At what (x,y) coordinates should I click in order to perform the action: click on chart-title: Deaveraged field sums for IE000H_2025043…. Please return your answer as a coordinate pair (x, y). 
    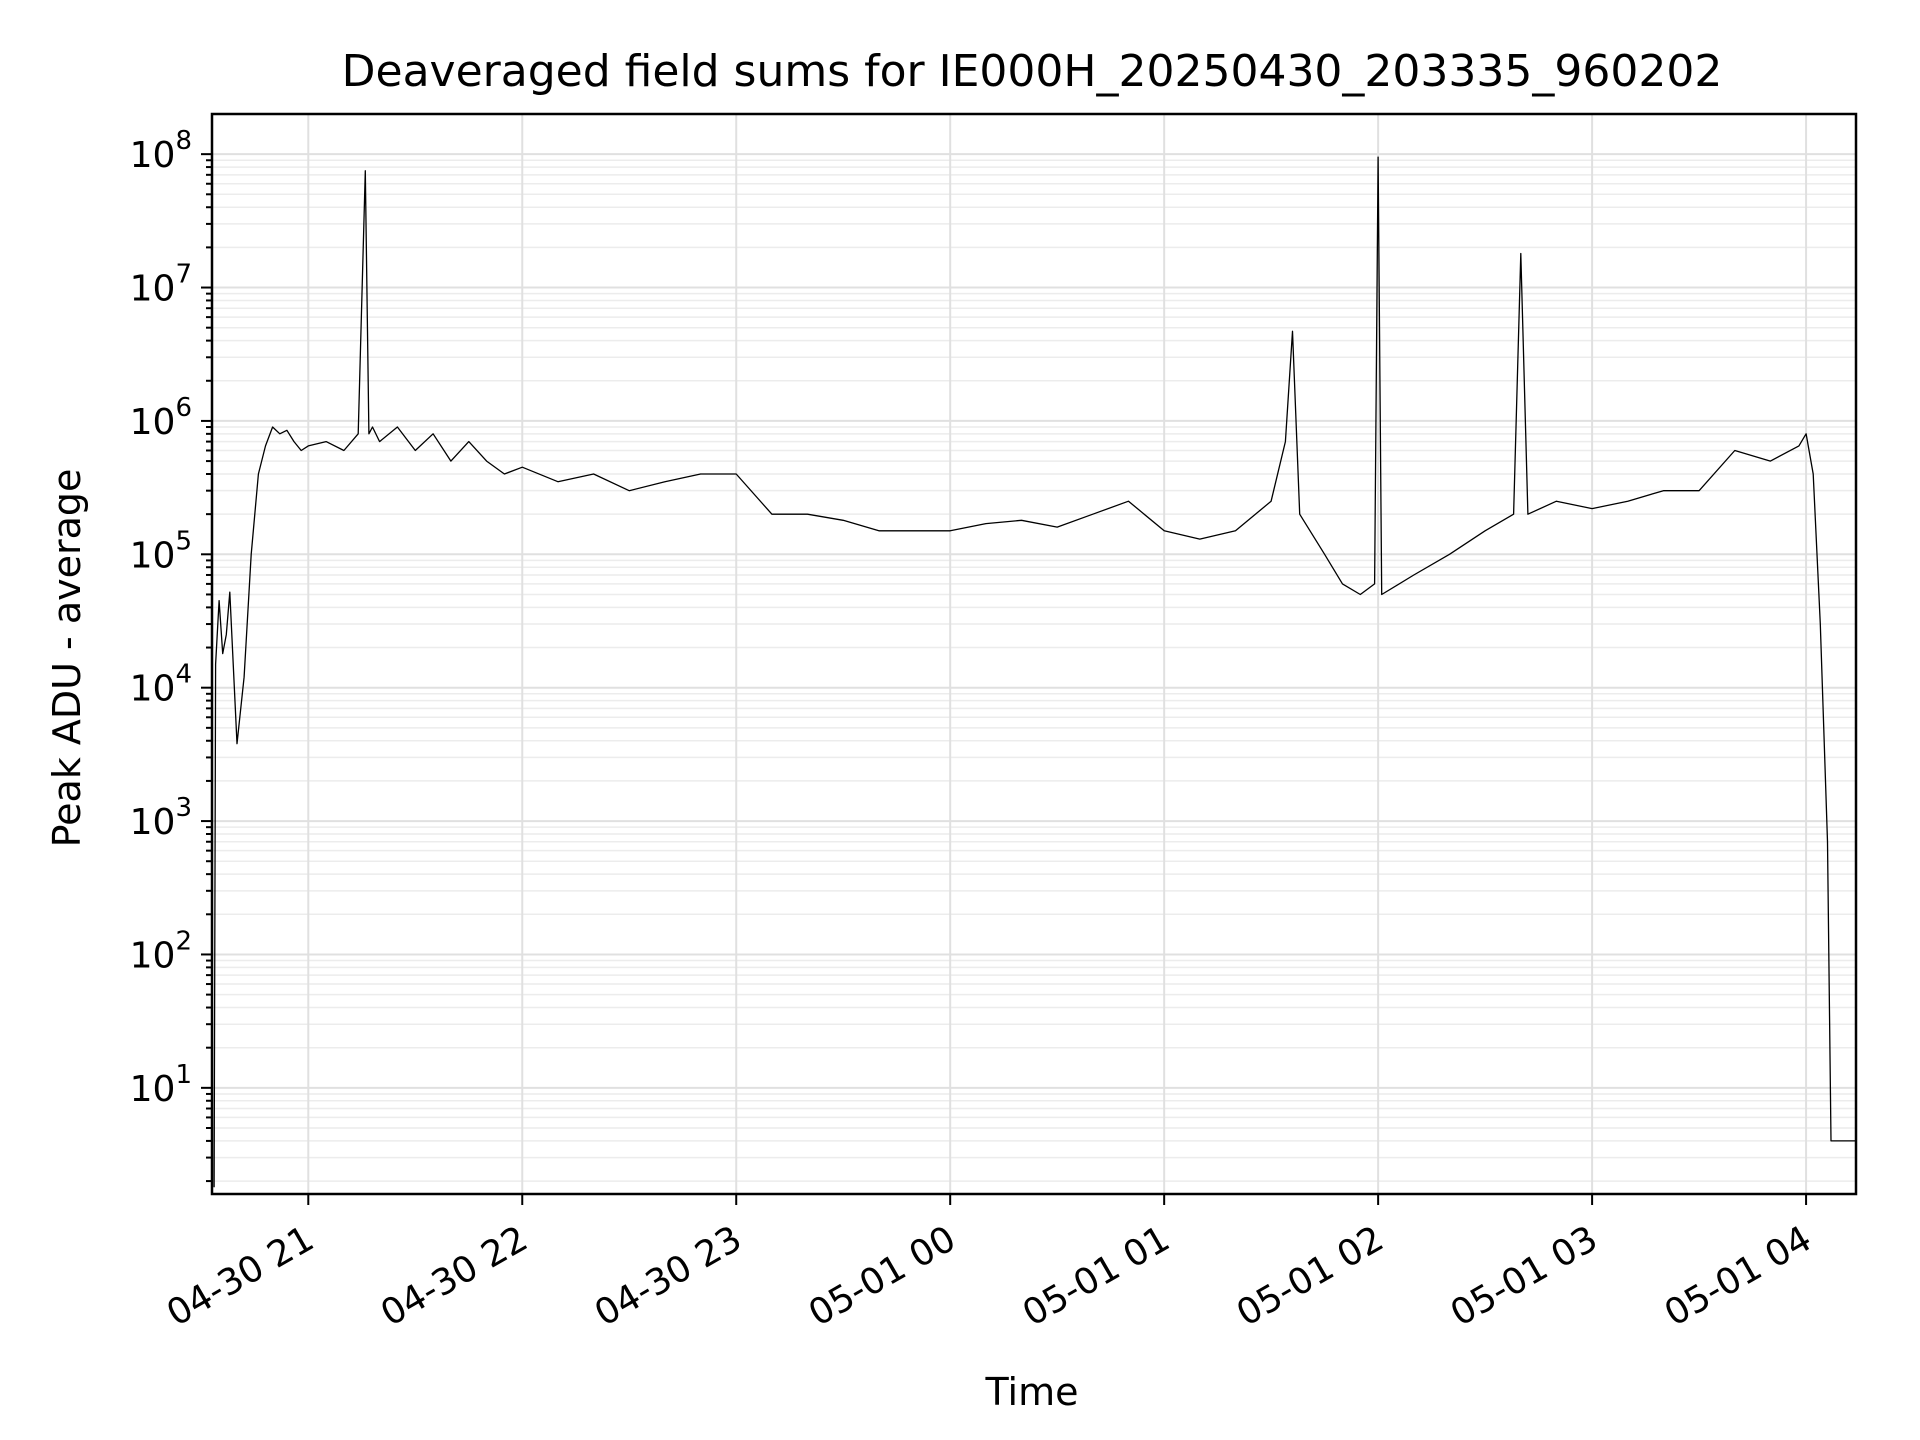
    Looking at the image, I should click on (1032, 71).